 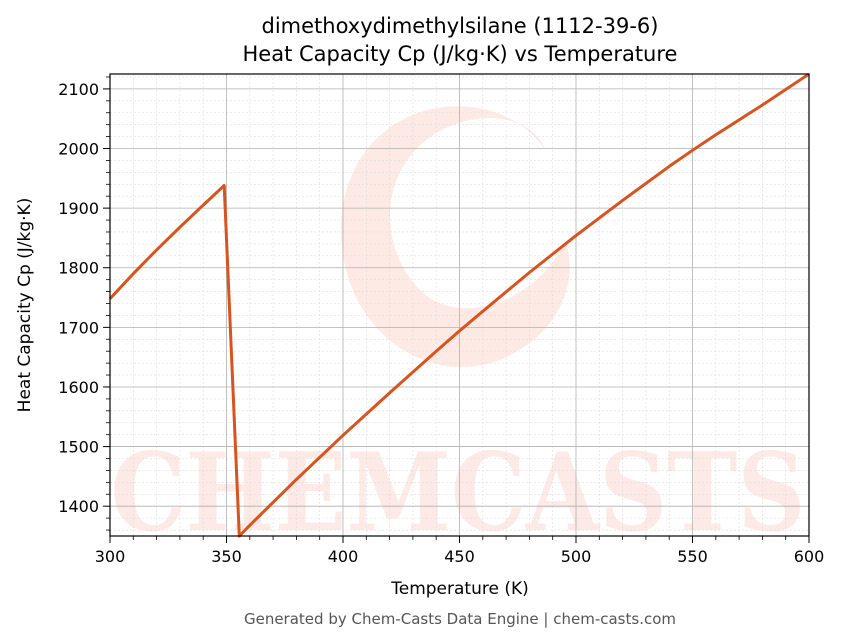 I want to click on y-tick-label: 1400, so click(x=78, y=506).